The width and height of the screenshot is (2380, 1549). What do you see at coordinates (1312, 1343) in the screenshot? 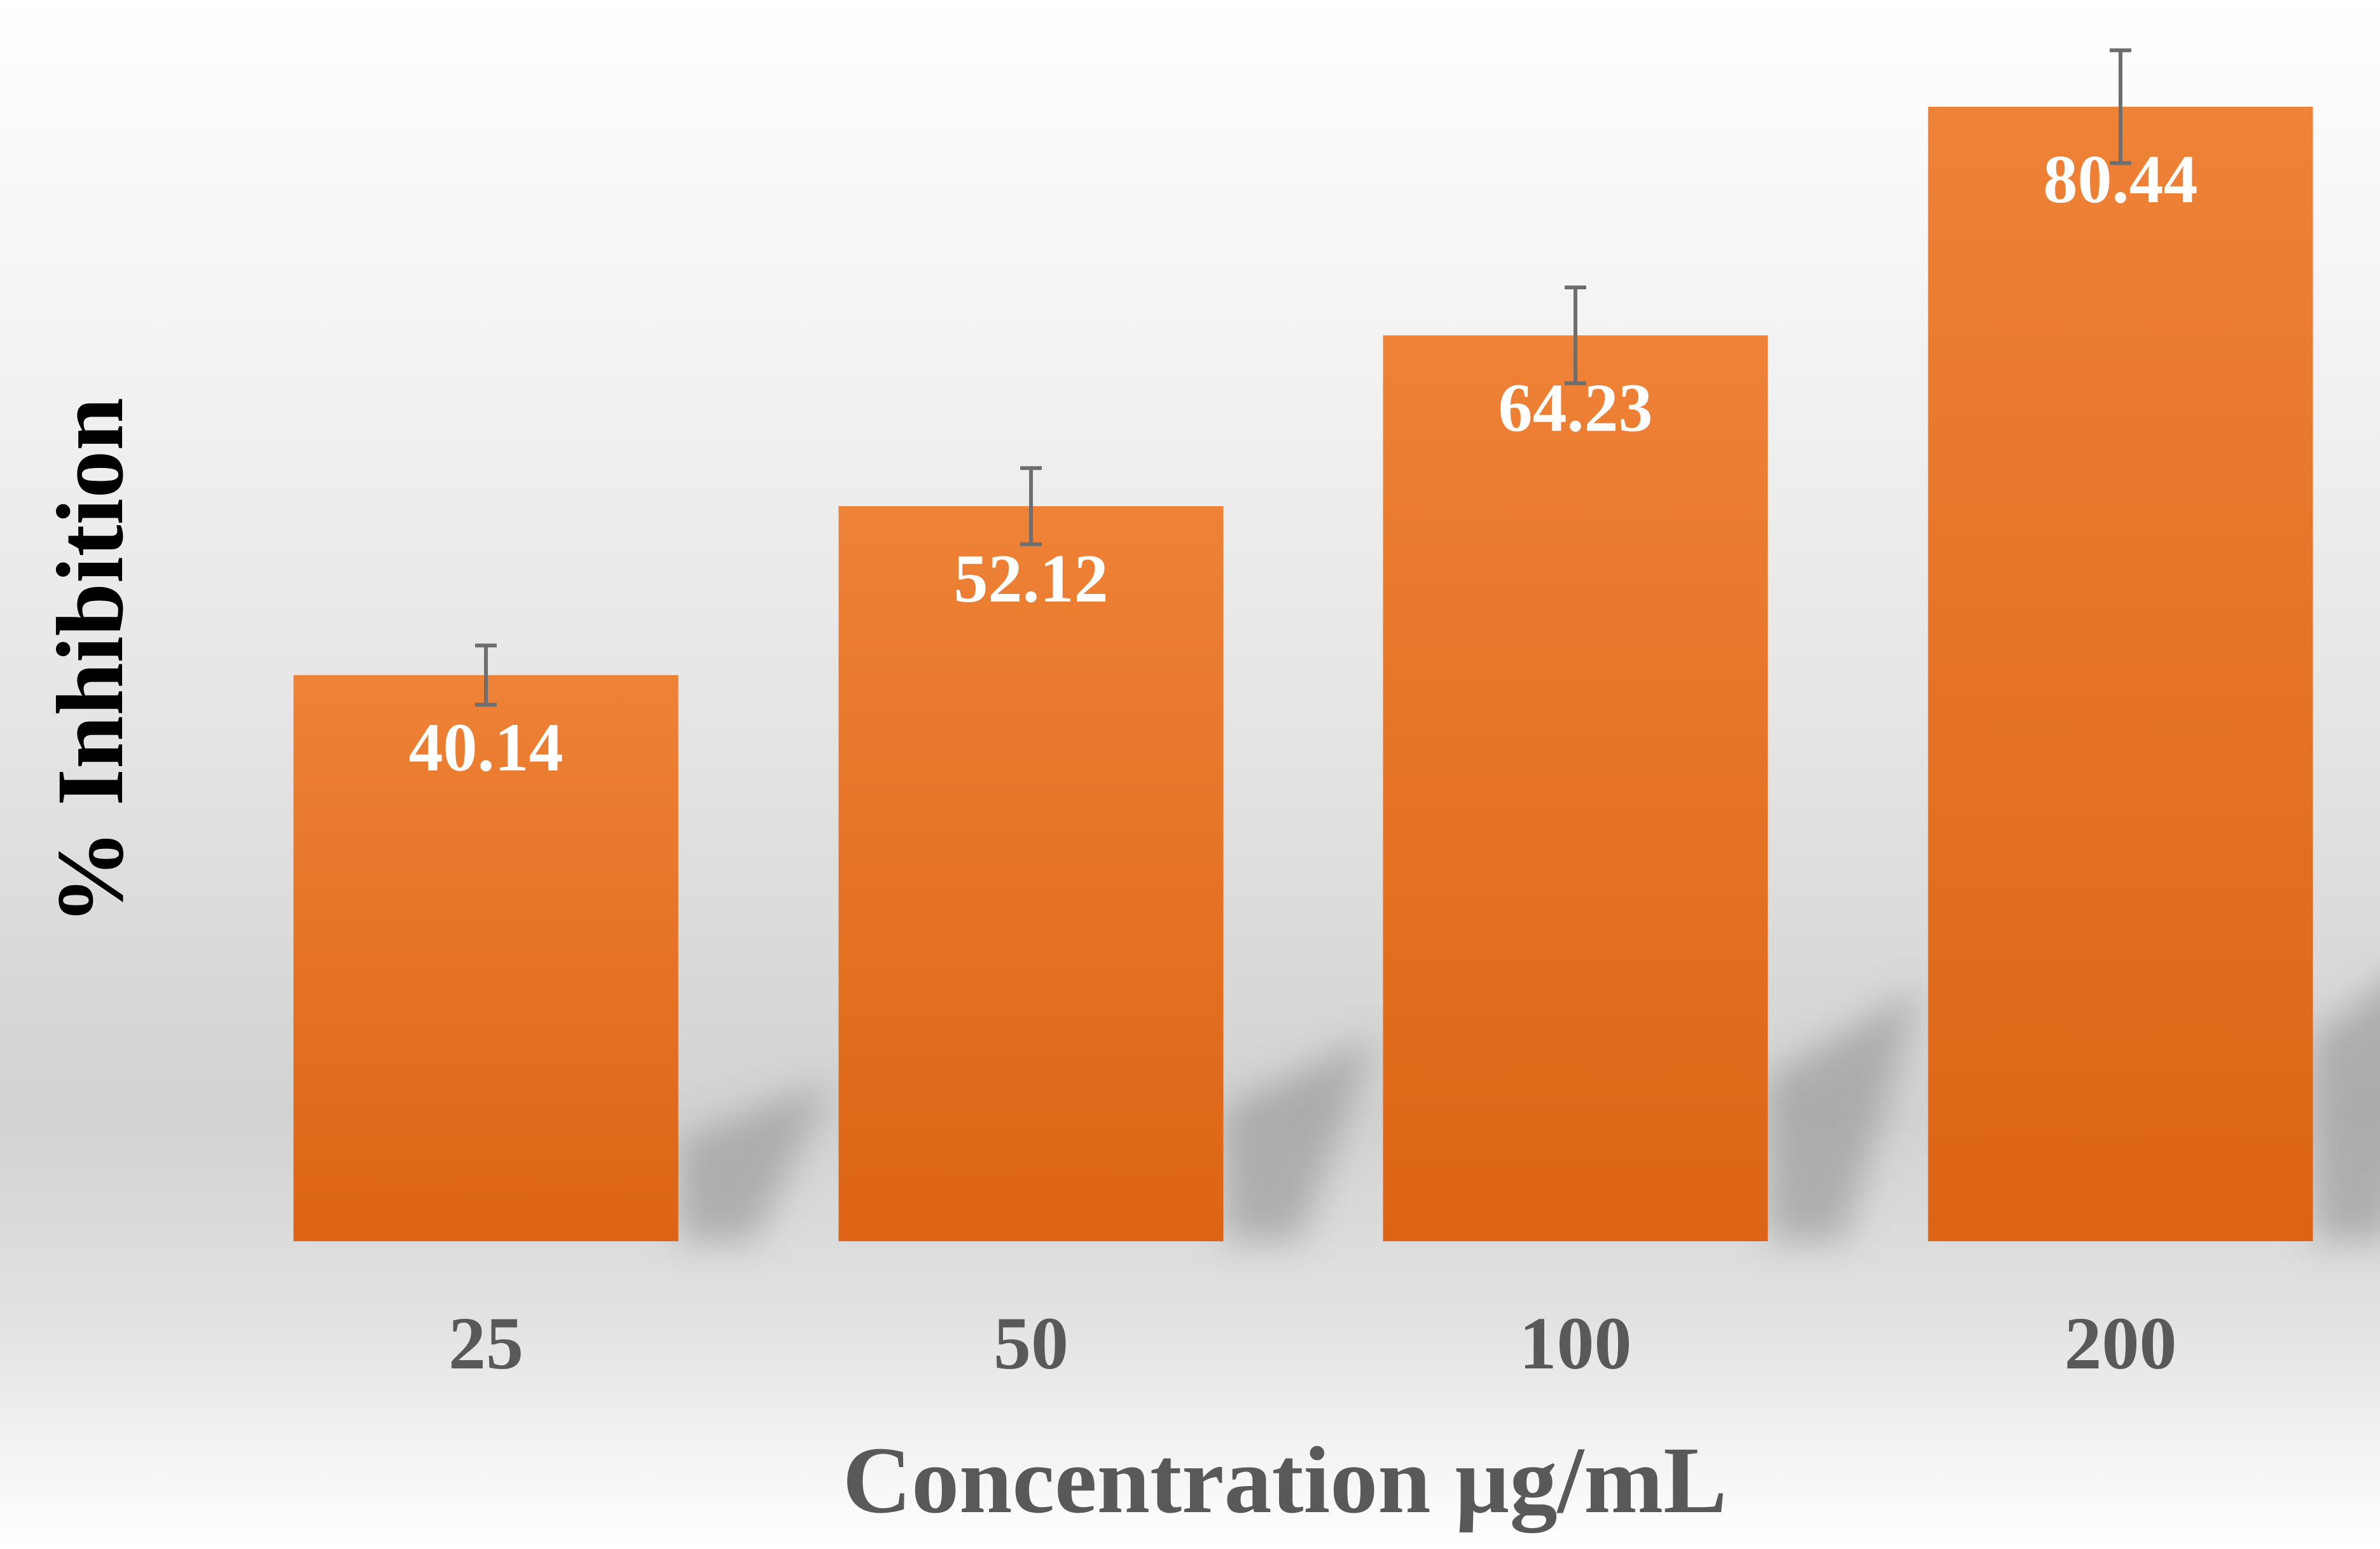
I see `x-tick-labels: 25 50 100 200` at bounding box center [1312, 1343].